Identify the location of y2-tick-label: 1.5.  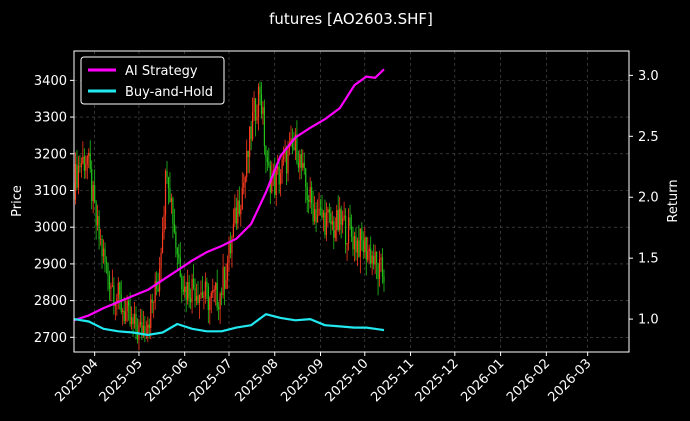
(648, 259).